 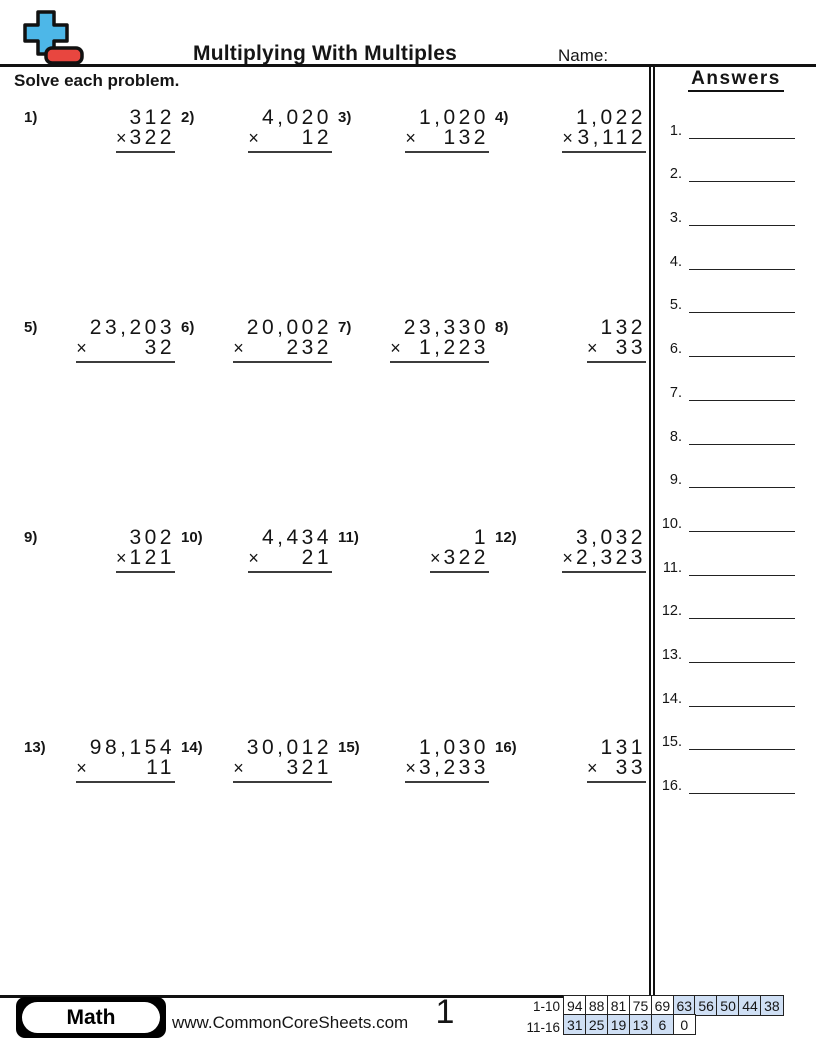 What do you see at coordinates (546, 1006) in the screenshot?
I see `score-range-label-1: 1-10` at bounding box center [546, 1006].